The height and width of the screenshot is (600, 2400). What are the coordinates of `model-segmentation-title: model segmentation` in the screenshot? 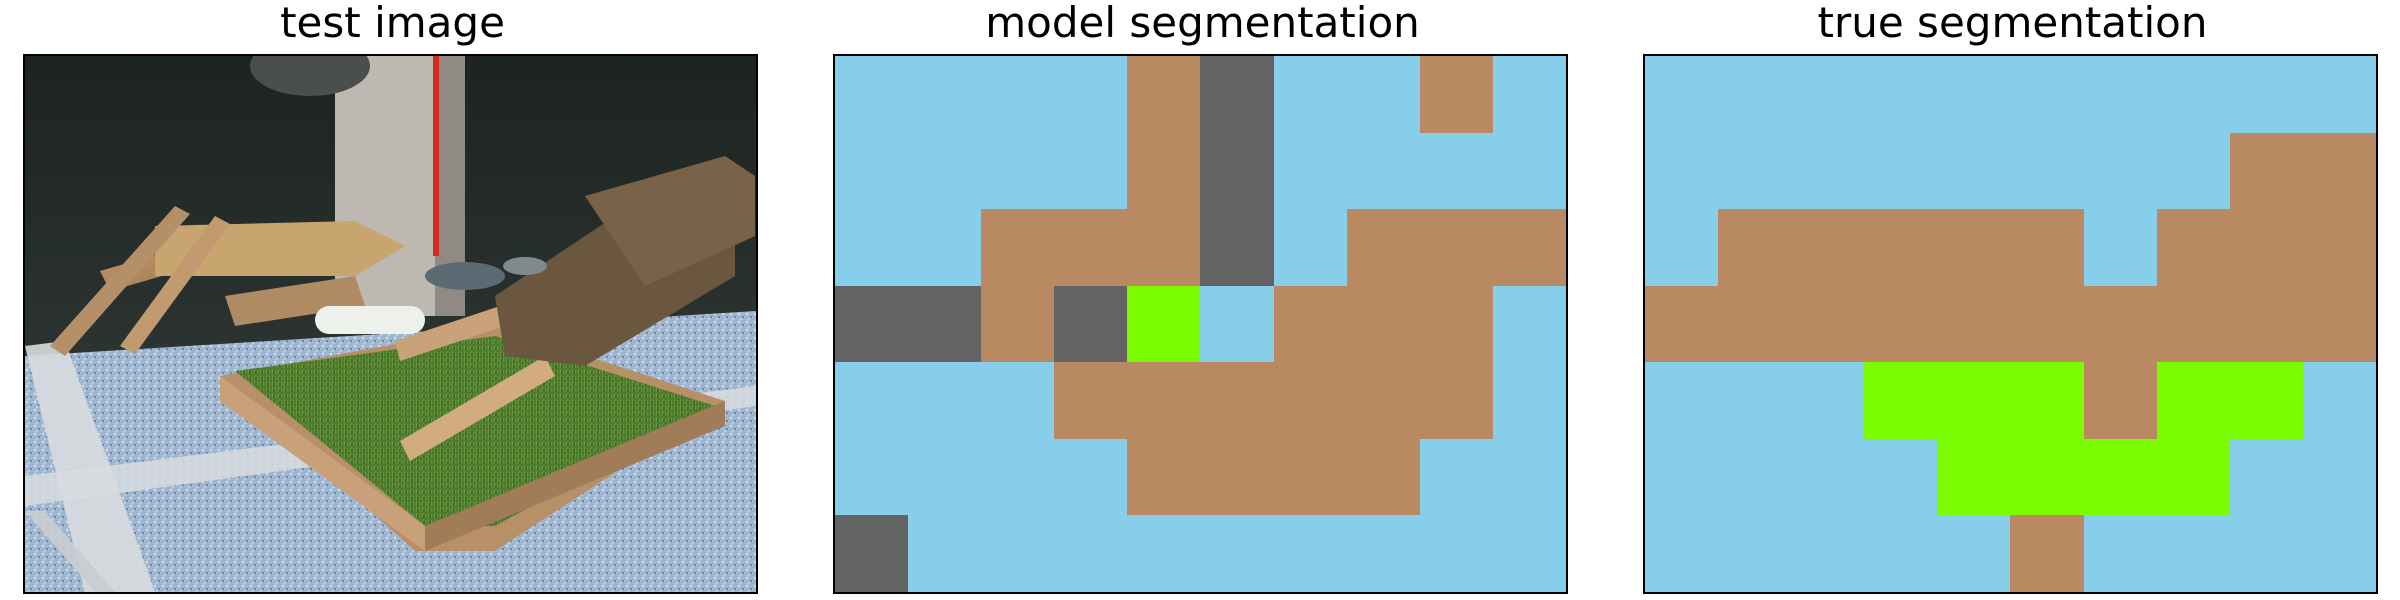 It's located at (1202, 23).